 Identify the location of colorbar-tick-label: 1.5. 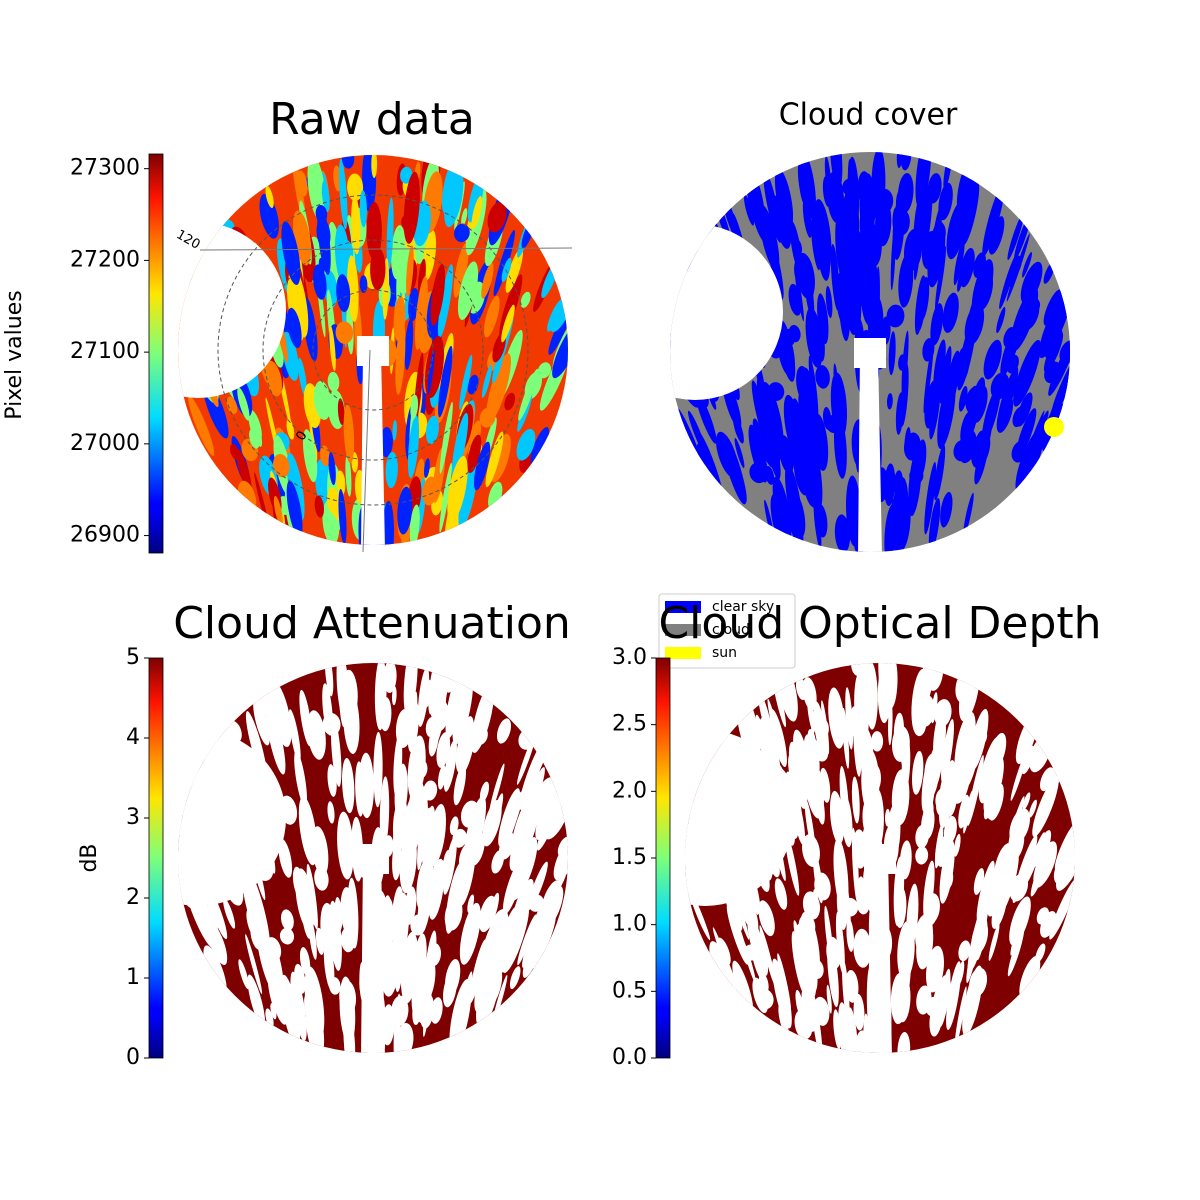
(629, 857).